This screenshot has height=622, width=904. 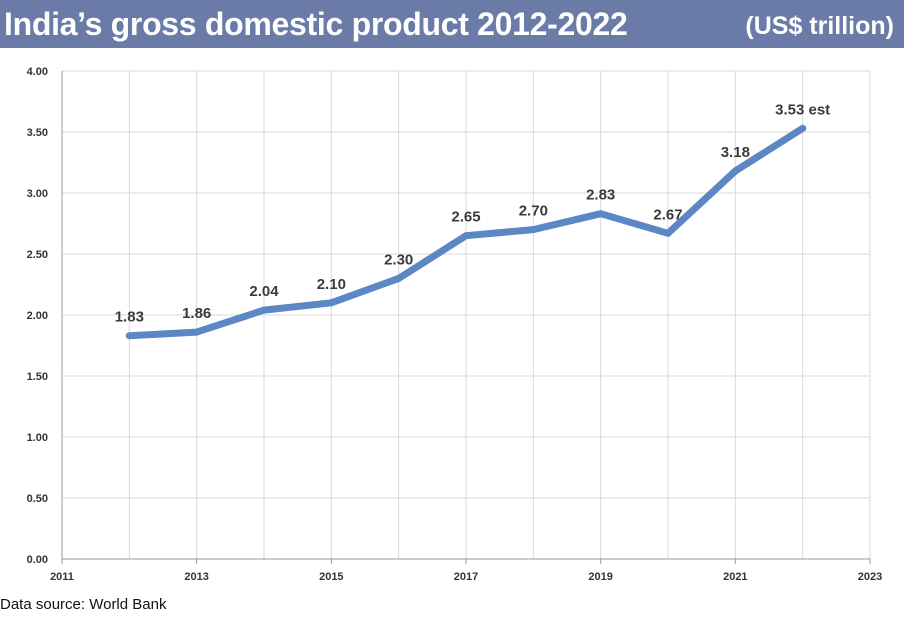 I want to click on y-tick-label: 1.00, so click(x=37, y=438).